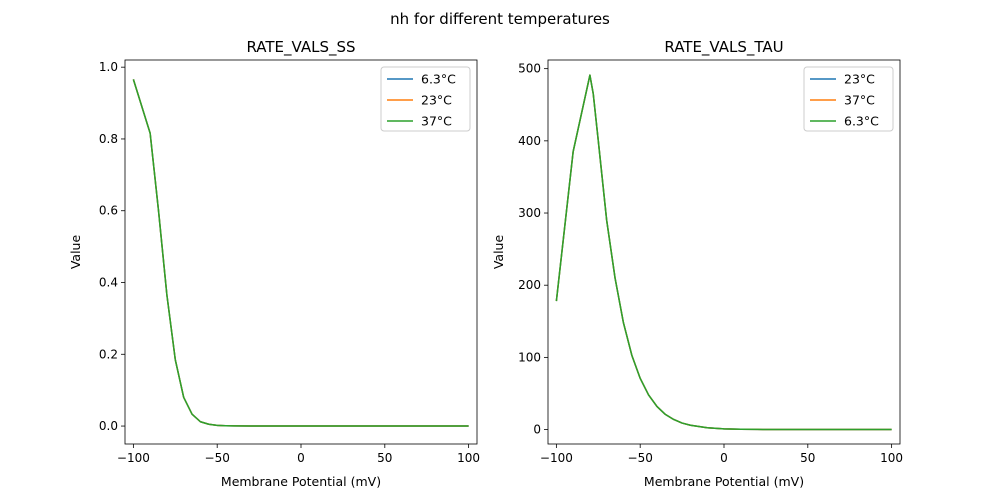 The image size is (1000, 500). Describe the element at coordinates (500, 19) in the screenshot. I see `figure-suptitle: nh for different temperatures` at that location.